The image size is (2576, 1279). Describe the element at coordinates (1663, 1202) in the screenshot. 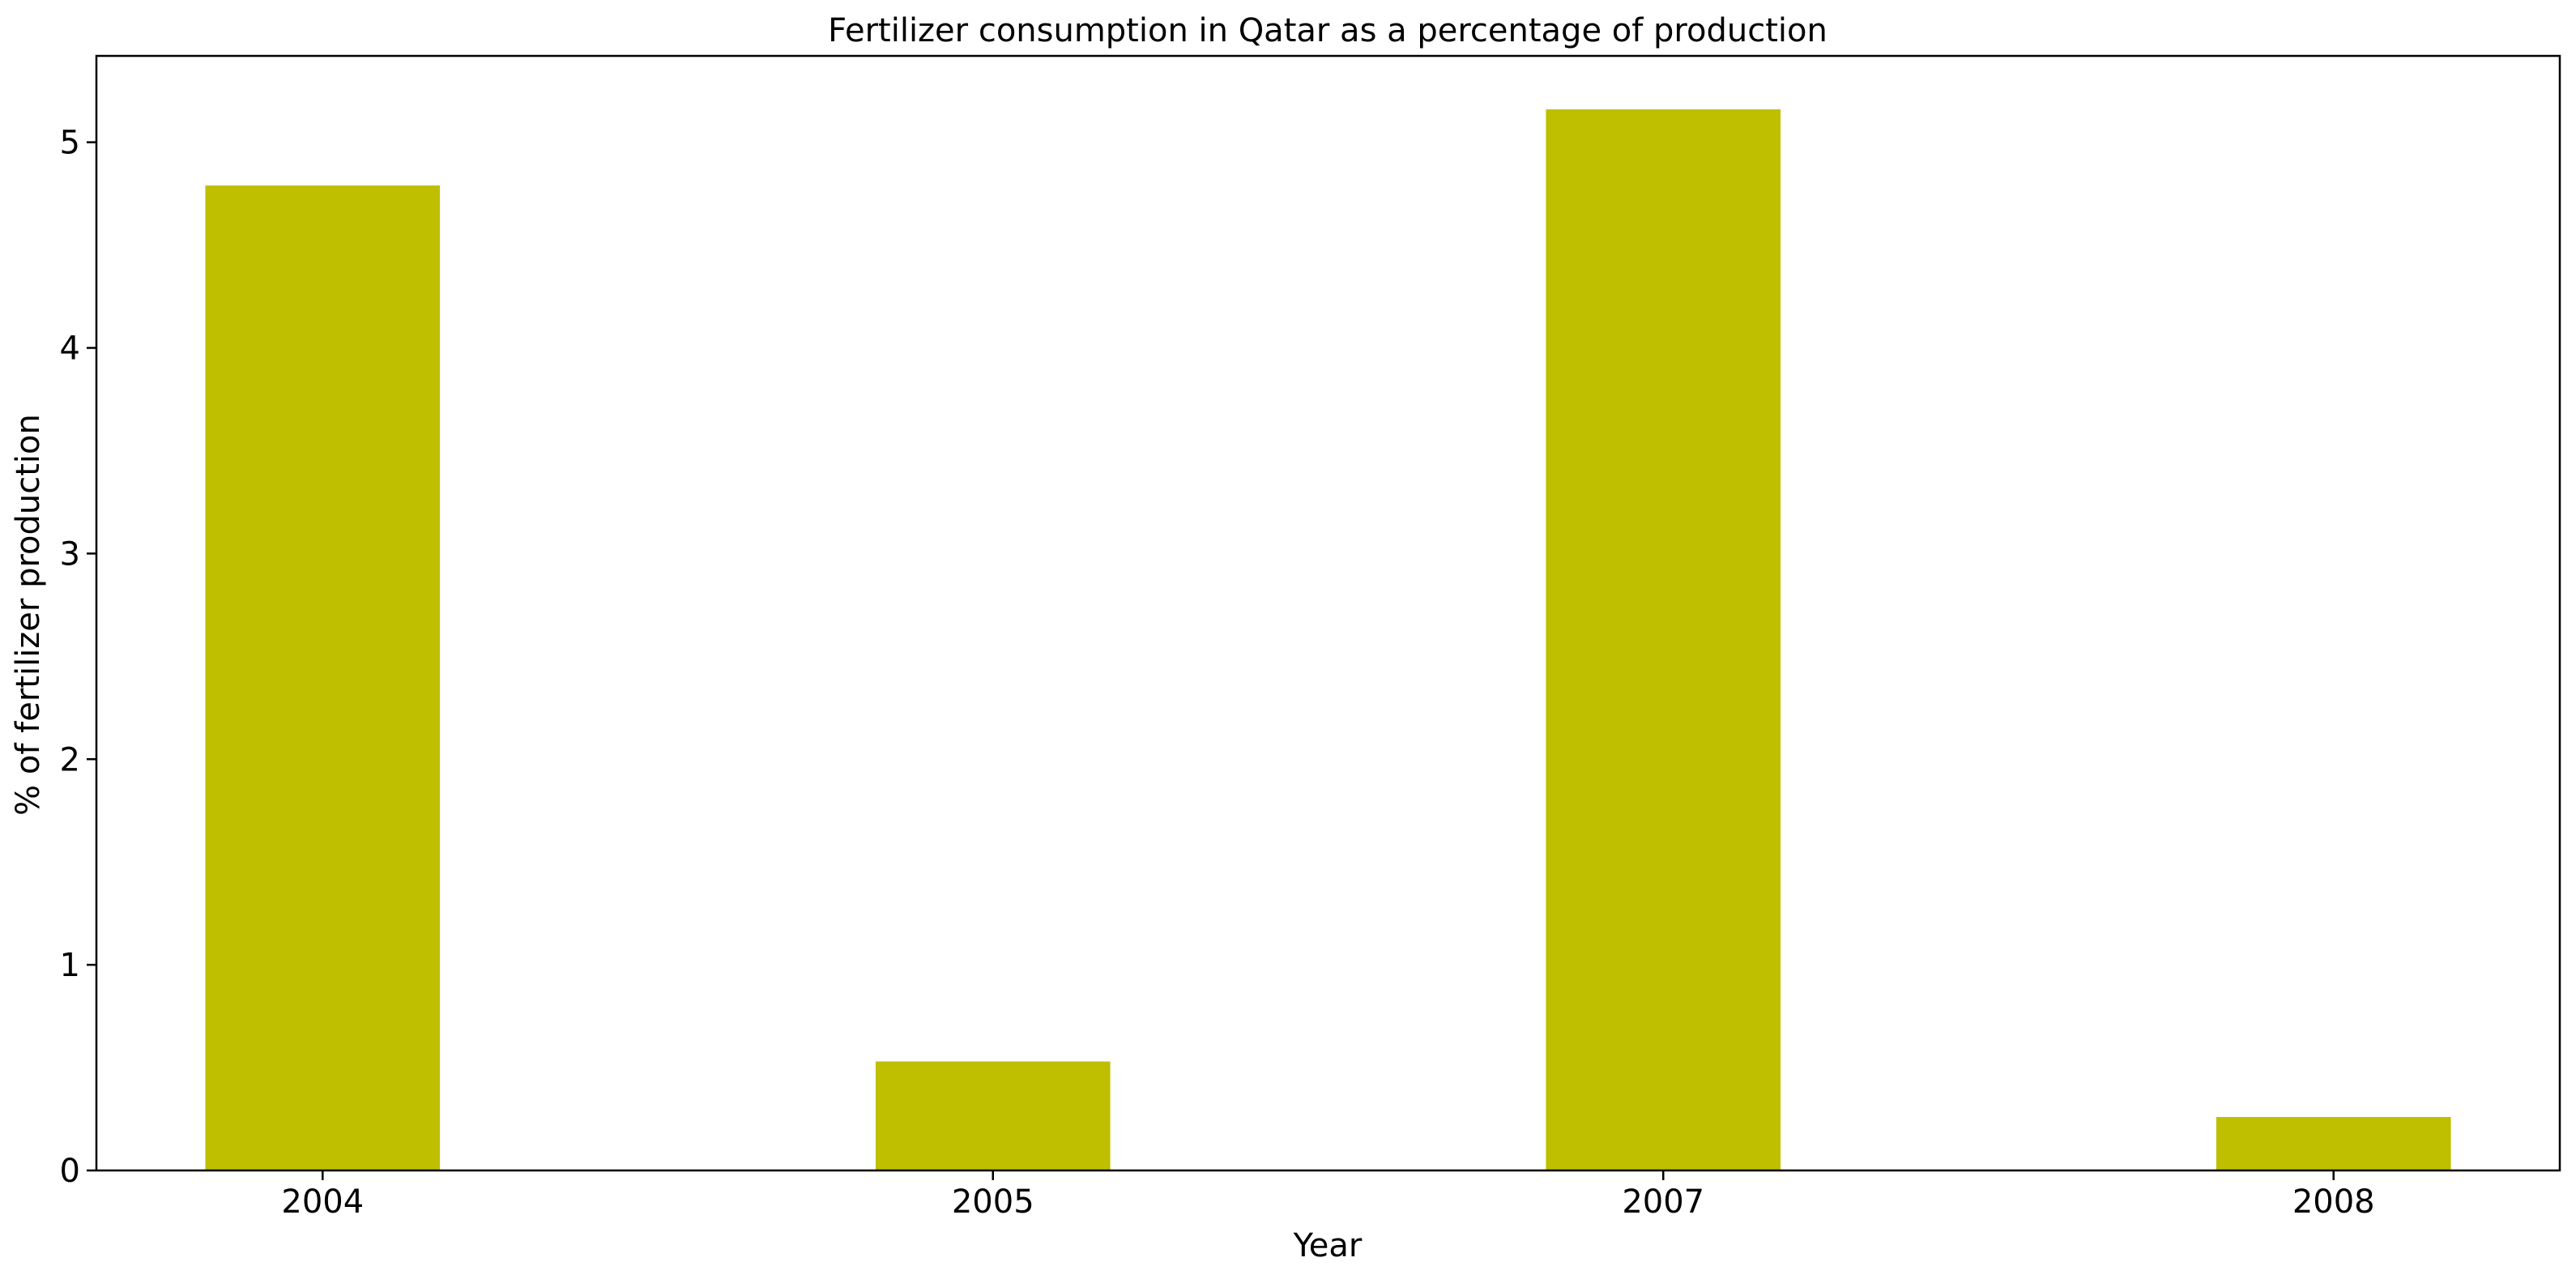

I see `x-tick-label-2007: 2007` at that location.